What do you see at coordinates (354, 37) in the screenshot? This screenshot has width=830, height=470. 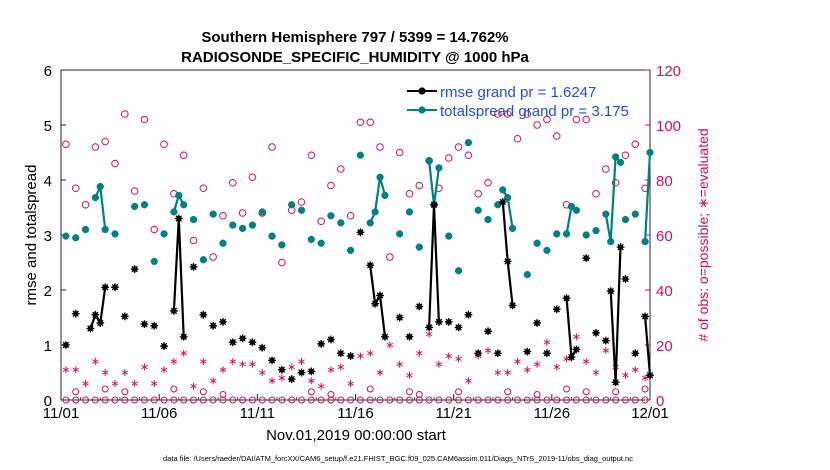 I see `chart-title-line1: Southern Hemisphere 797 / 5399 = 14.762%` at bounding box center [354, 37].